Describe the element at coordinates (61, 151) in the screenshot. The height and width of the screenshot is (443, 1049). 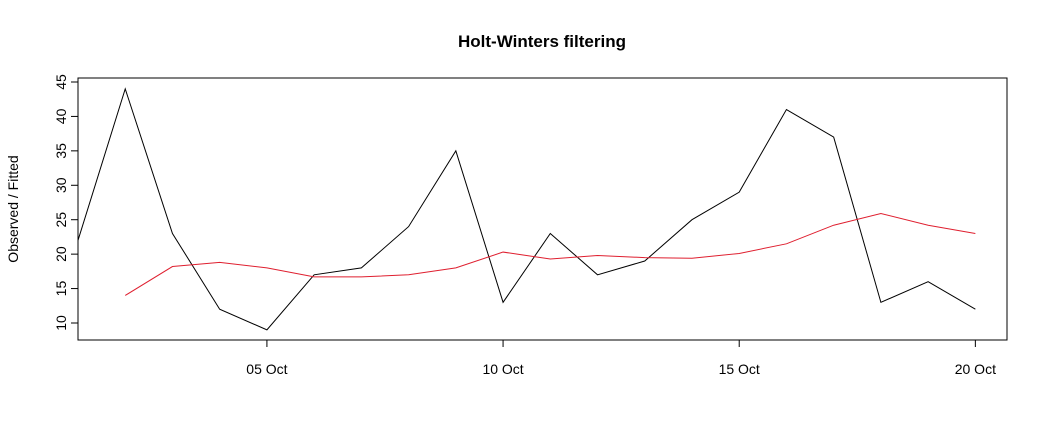
I see `y-tick-label: 35` at that location.